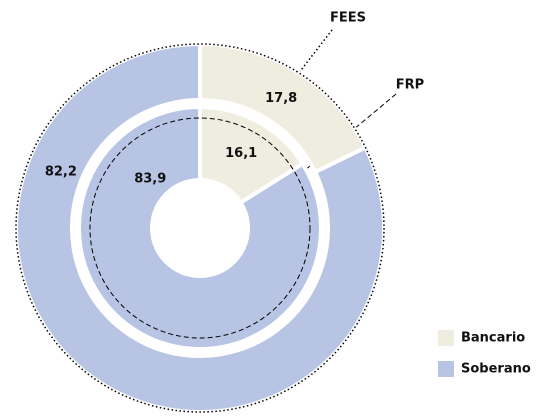 This screenshot has width=550, height=418. What do you see at coordinates (348, 18) in the screenshot?
I see `ring-name: FEES` at bounding box center [348, 18].